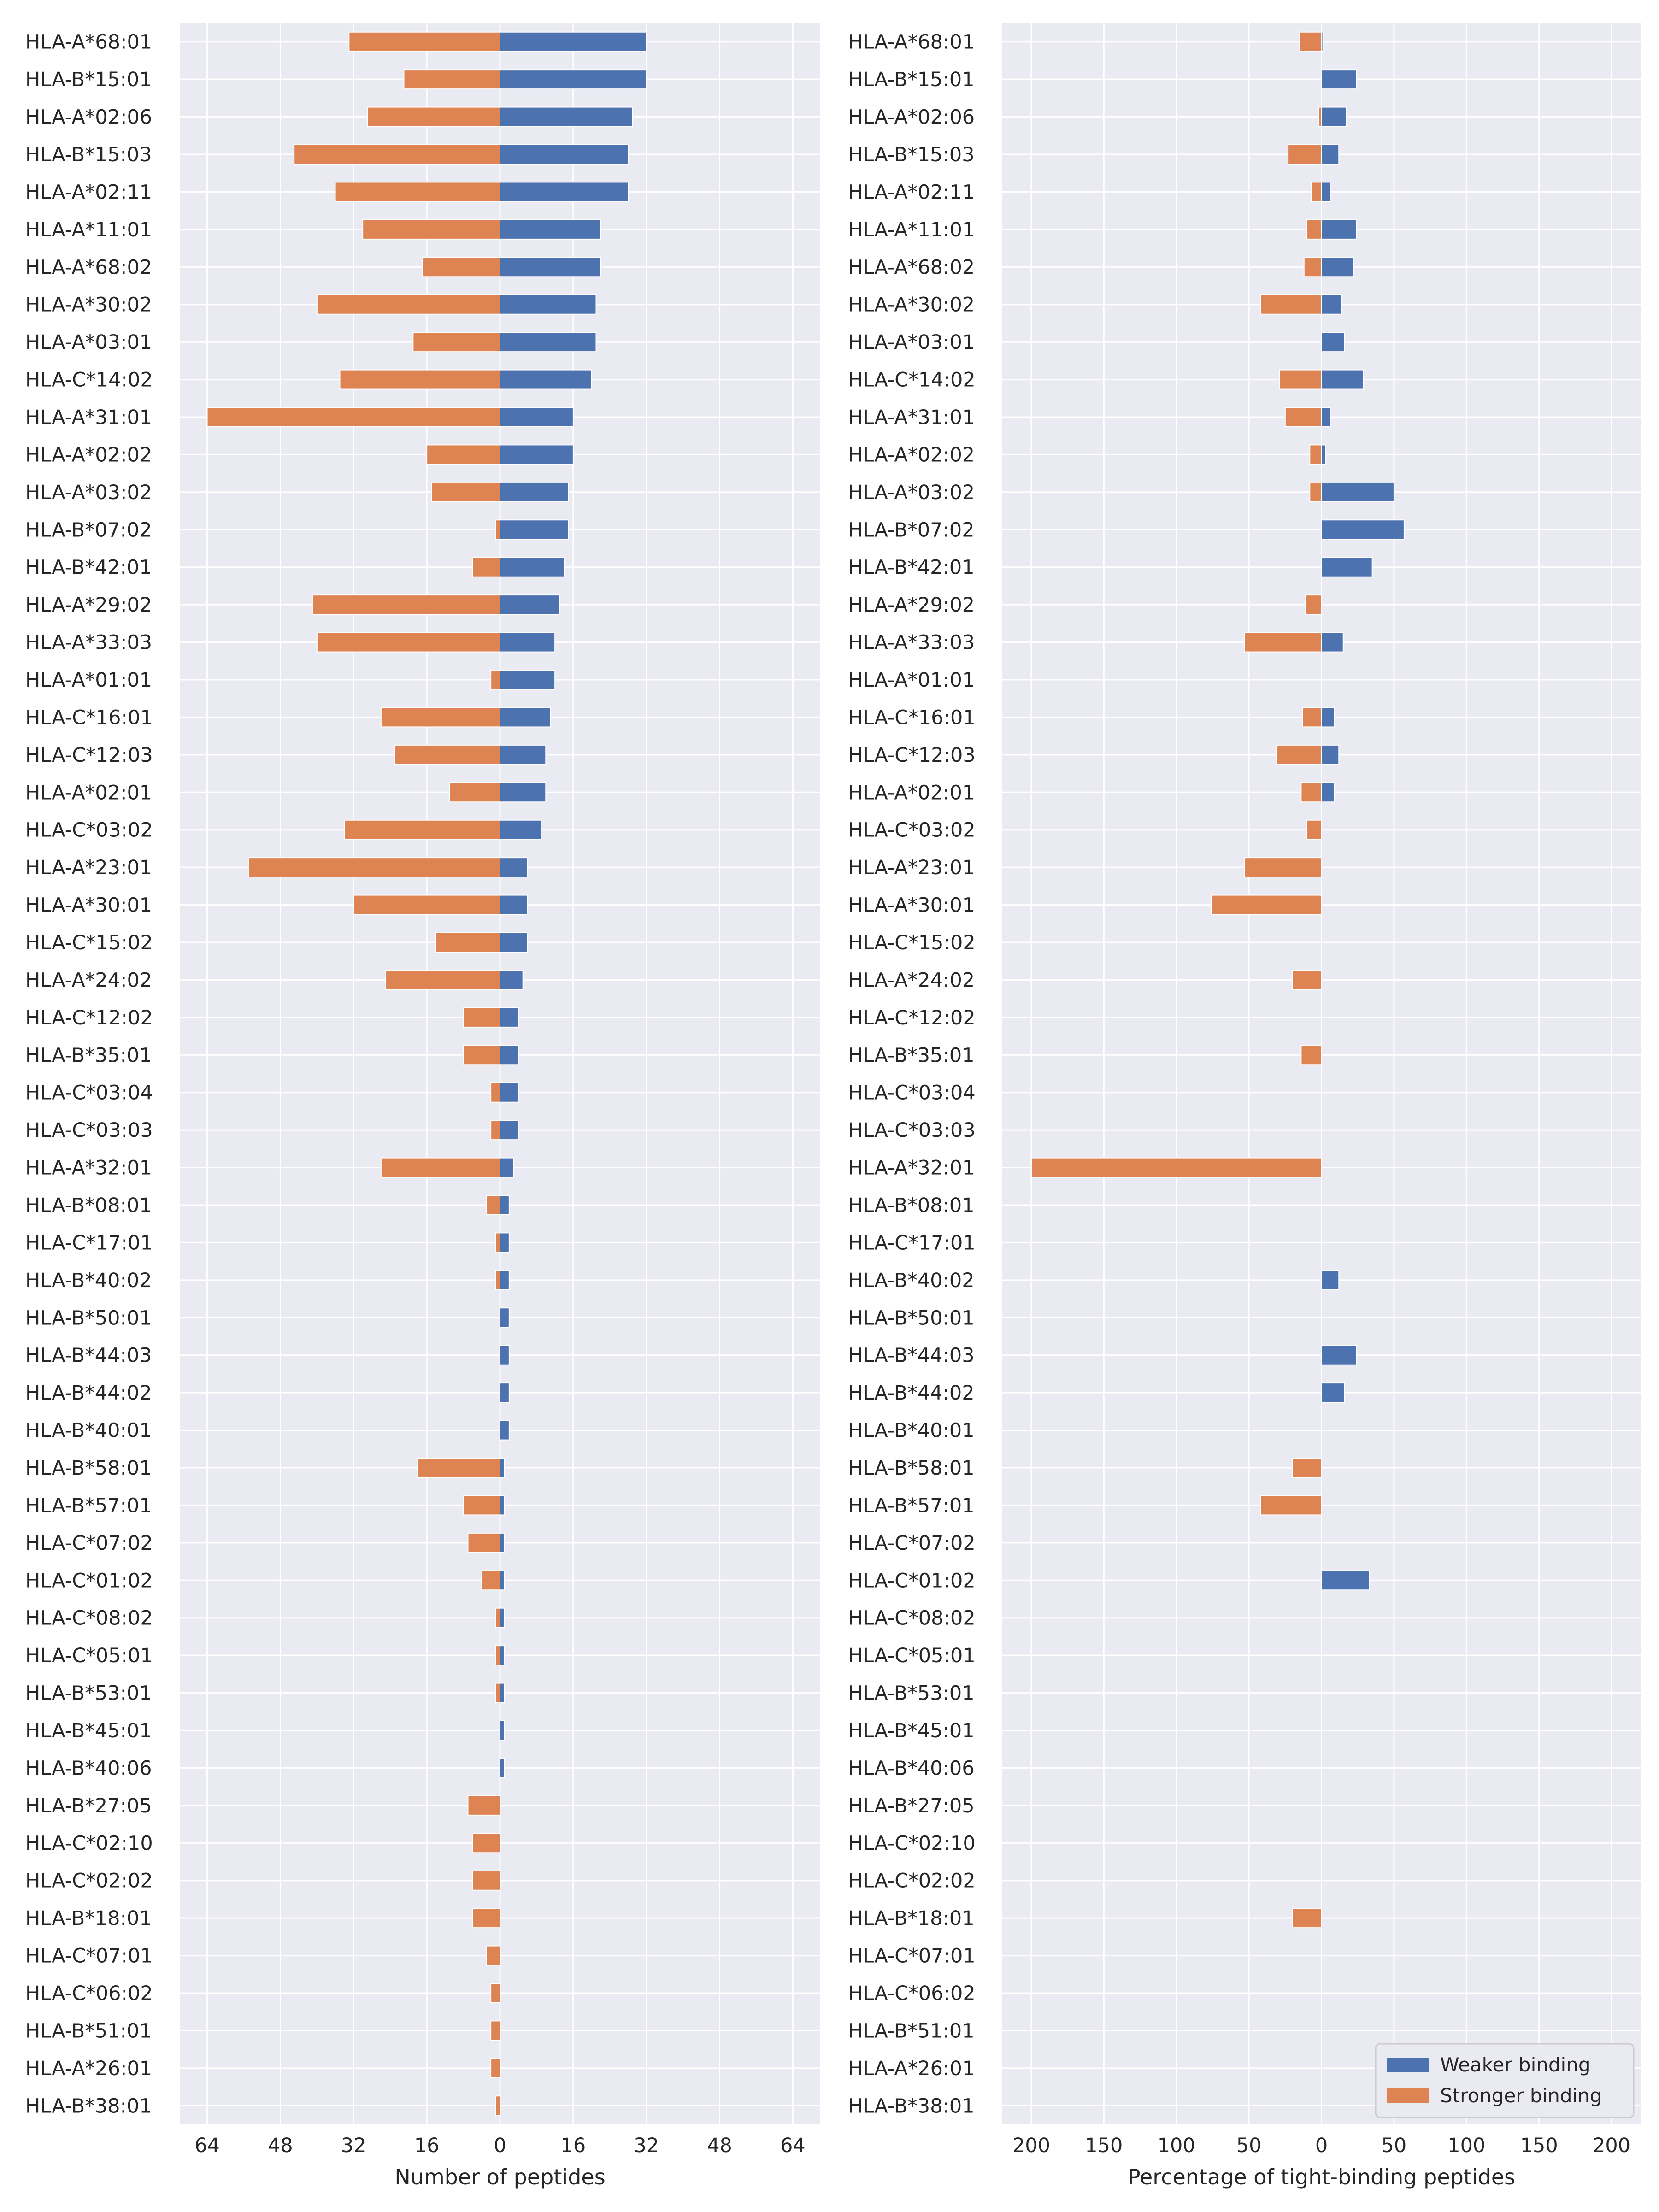 The image size is (1659, 2212). What do you see at coordinates (500, 2145) in the screenshot?
I see `peptide-count-x-tick-labels: 64 48 32 16 0 16 32 48 64` at bounding box center [500, 2145].